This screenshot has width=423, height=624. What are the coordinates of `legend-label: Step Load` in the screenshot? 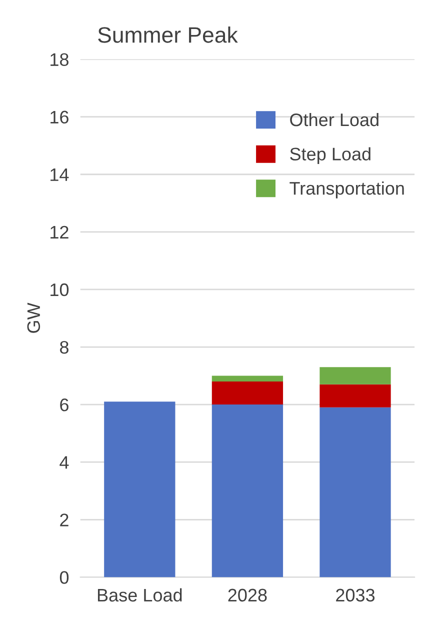 It's located at (330, 155).